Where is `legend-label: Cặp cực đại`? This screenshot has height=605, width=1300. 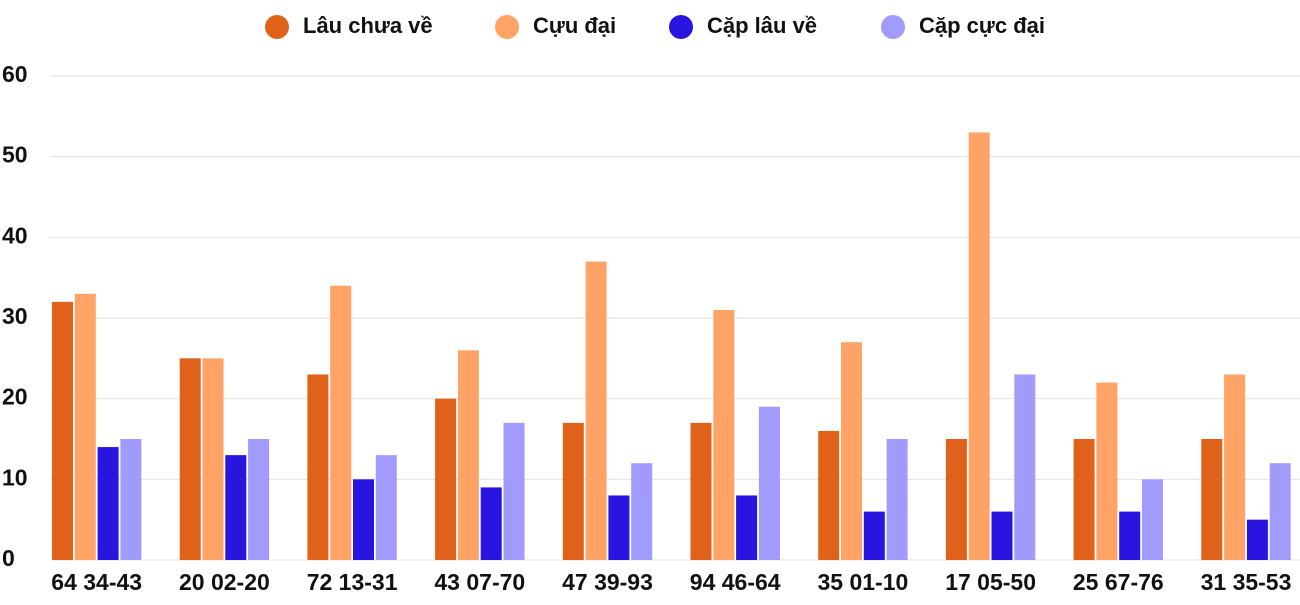 legend-label: Cặp cực đại is located at coordinates (982, 25).